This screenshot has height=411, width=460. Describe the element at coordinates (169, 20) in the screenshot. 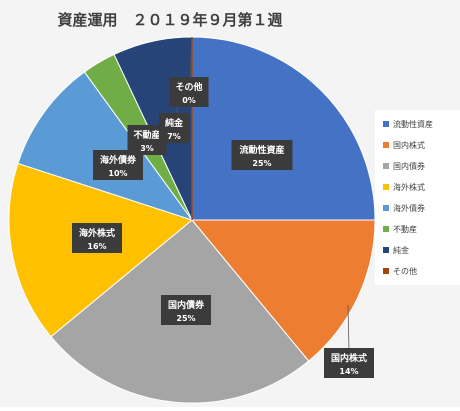

I see `chart-title: 資産運用 ２０１９年９月第１週` at that location.